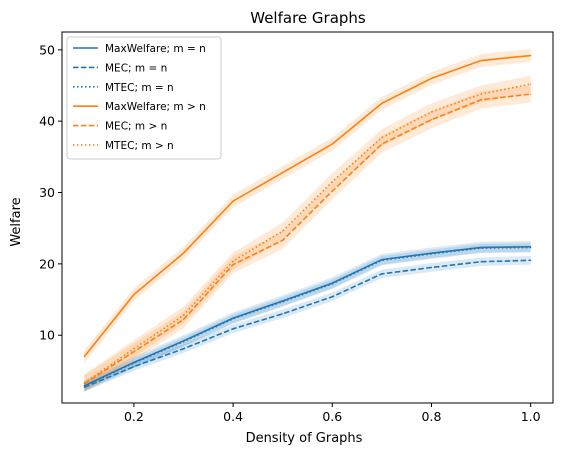  I want to click on x-tick-label: 0.6, so click(332, 416).